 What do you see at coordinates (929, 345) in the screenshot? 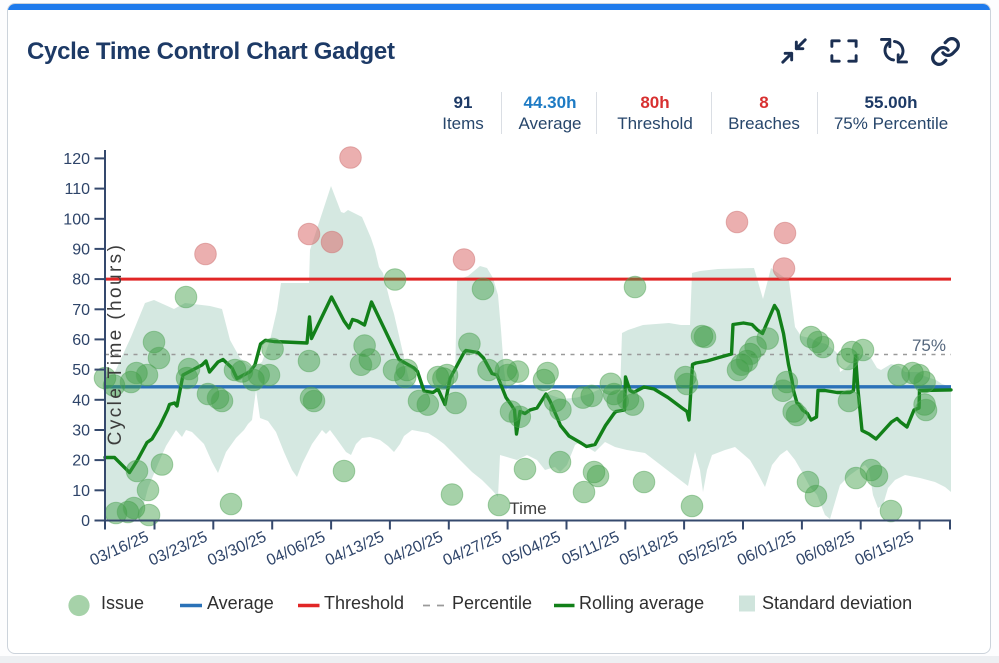
I see `svg-text: 75%` at bounding box center [929, 345].